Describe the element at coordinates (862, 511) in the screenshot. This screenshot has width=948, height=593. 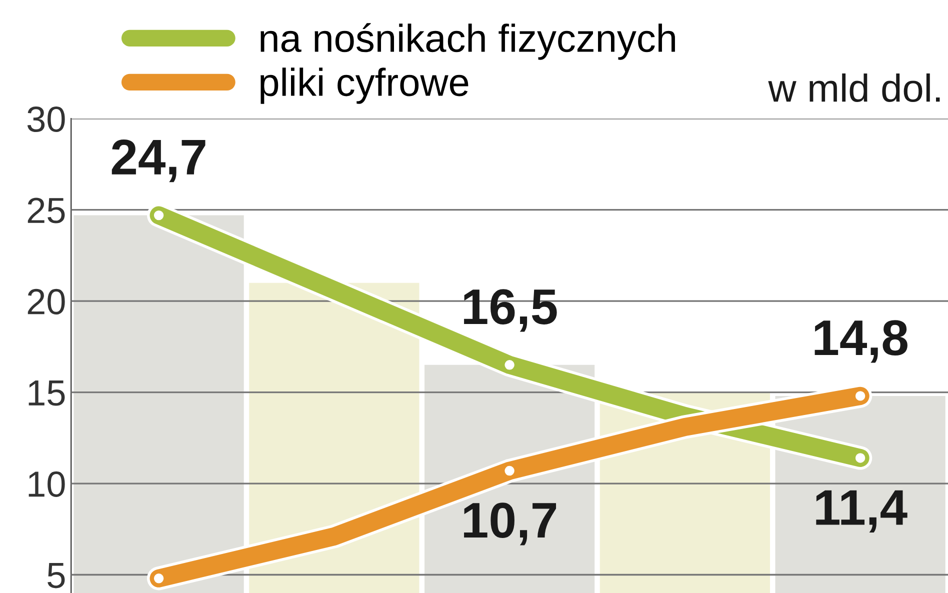
I see `data-label: 11,4` at that location.